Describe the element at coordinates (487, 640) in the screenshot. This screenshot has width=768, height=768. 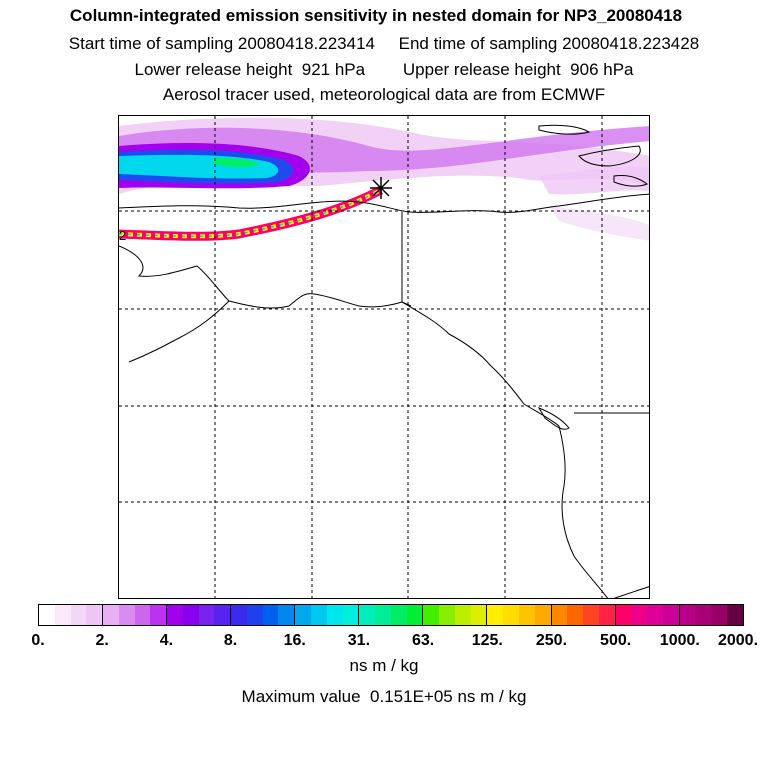
I see `colorbar-tick-label: 125.` at that location.